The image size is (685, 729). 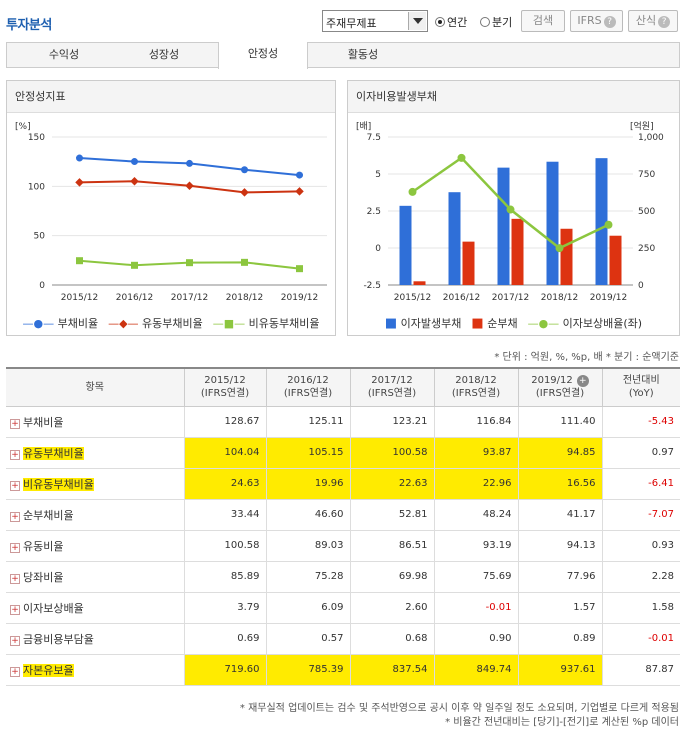 What do you see at coordinates (53, 453) in the screenshot?
I see `row-label-text: 유동부채비율` at bounding box center [53, 453].